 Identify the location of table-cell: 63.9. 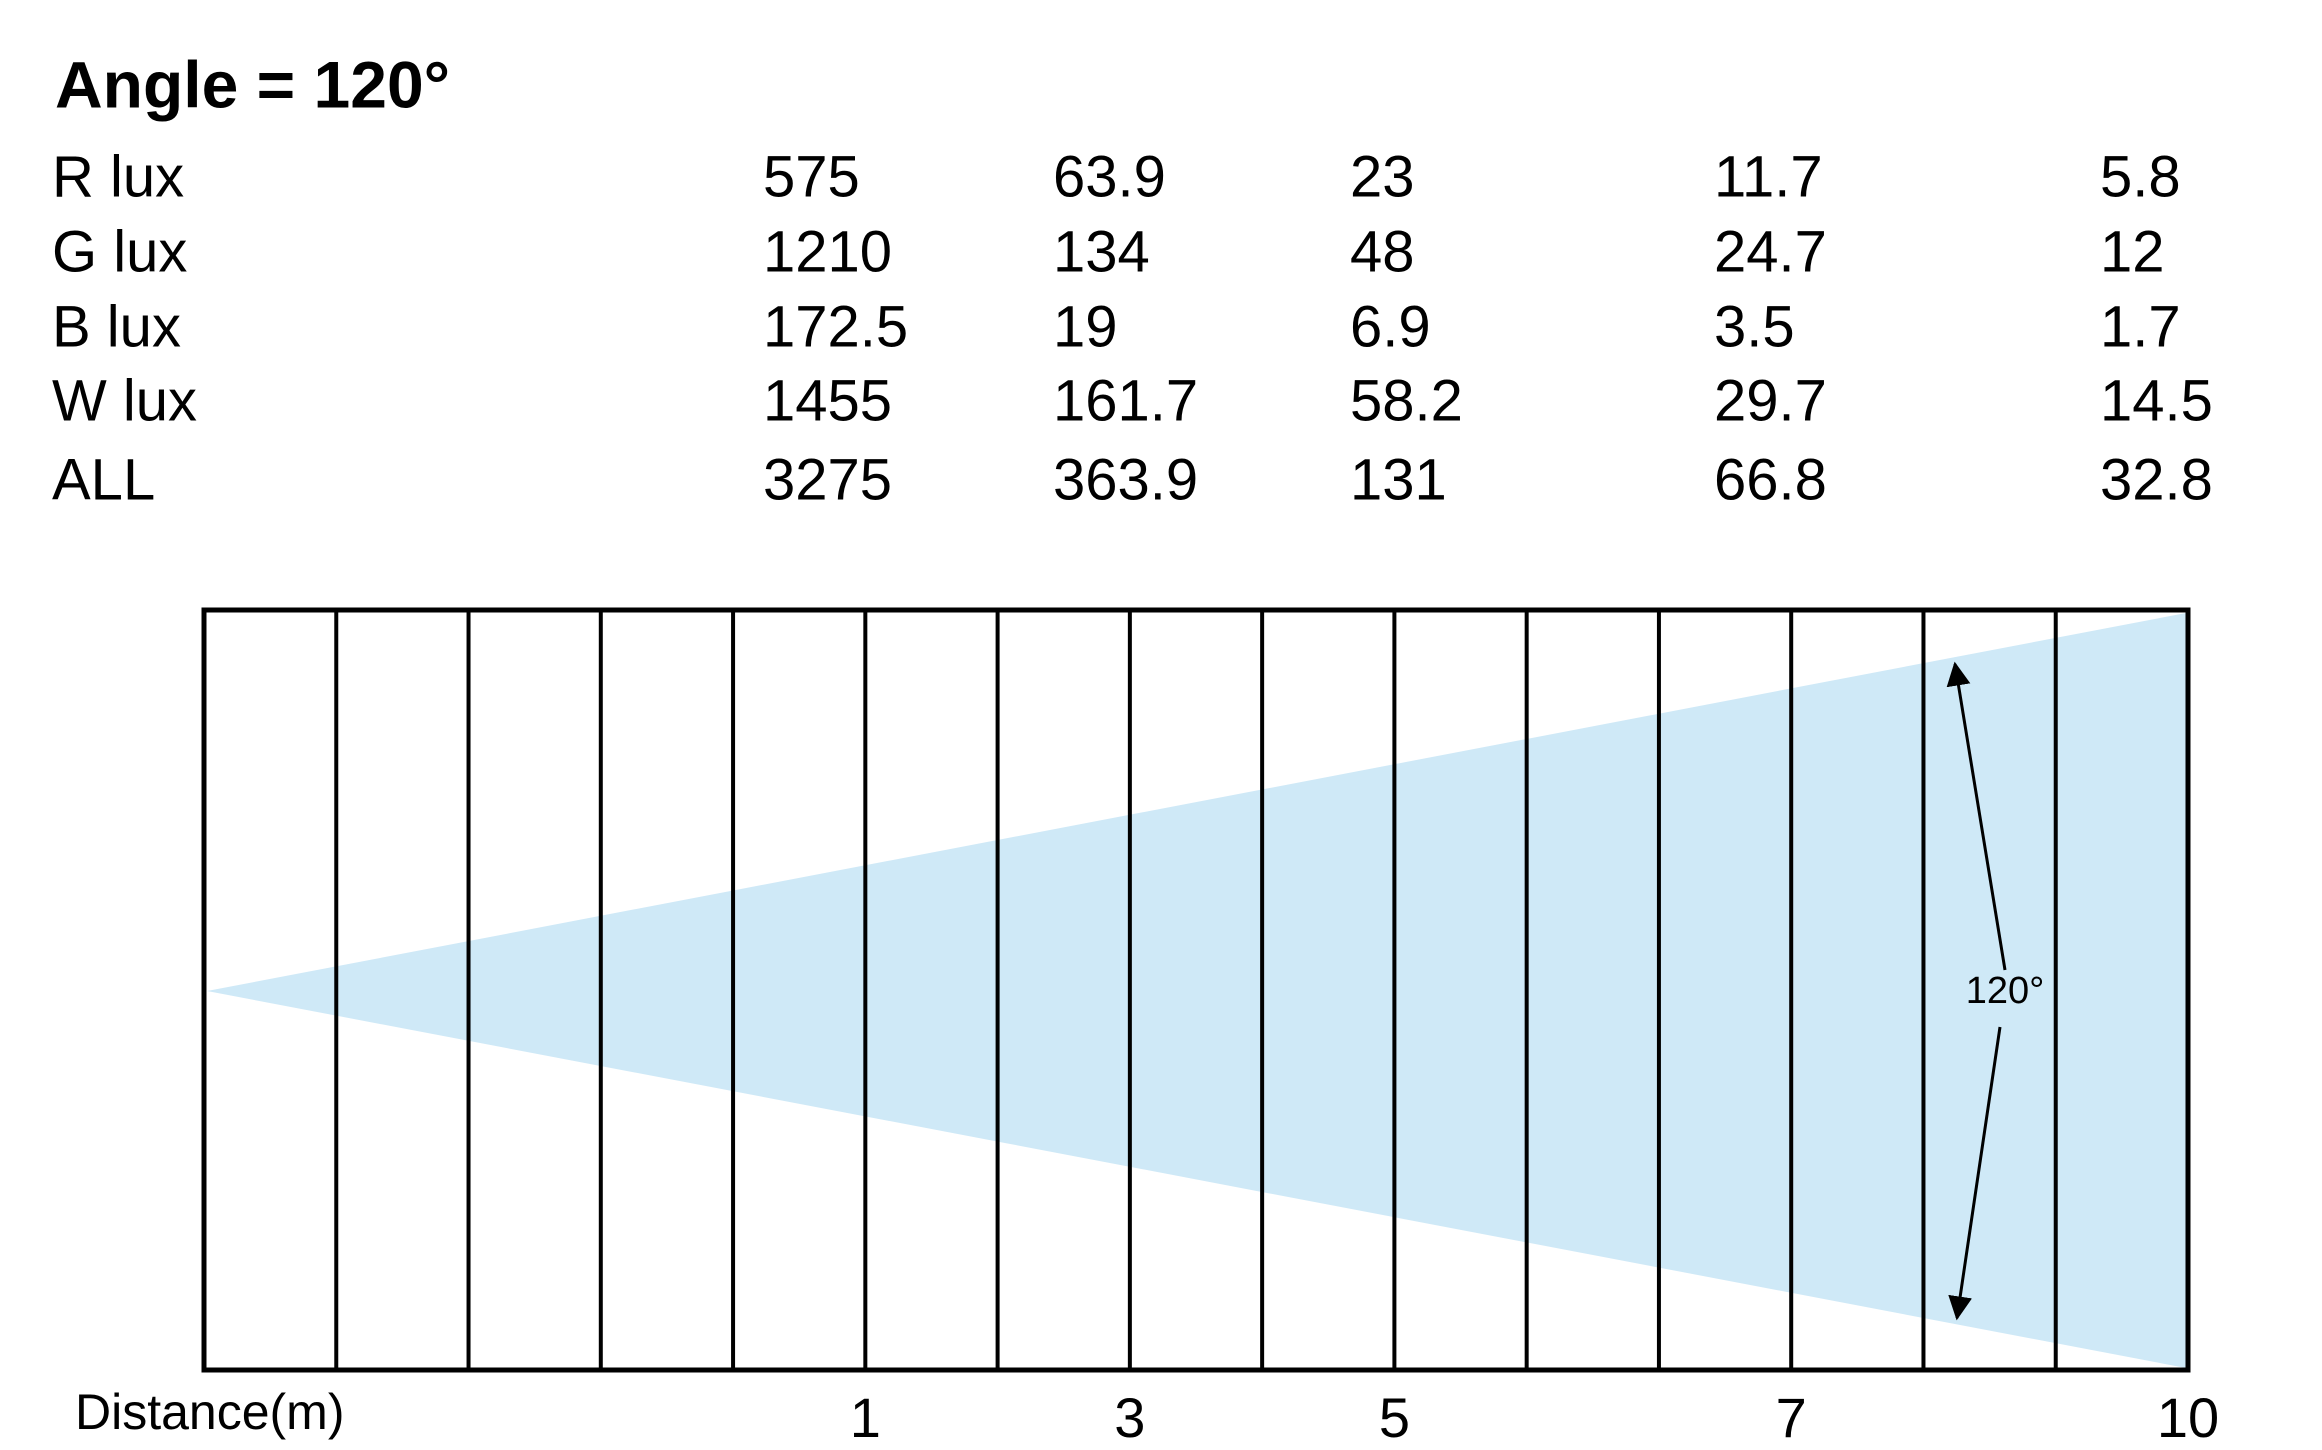
(1109, 176).